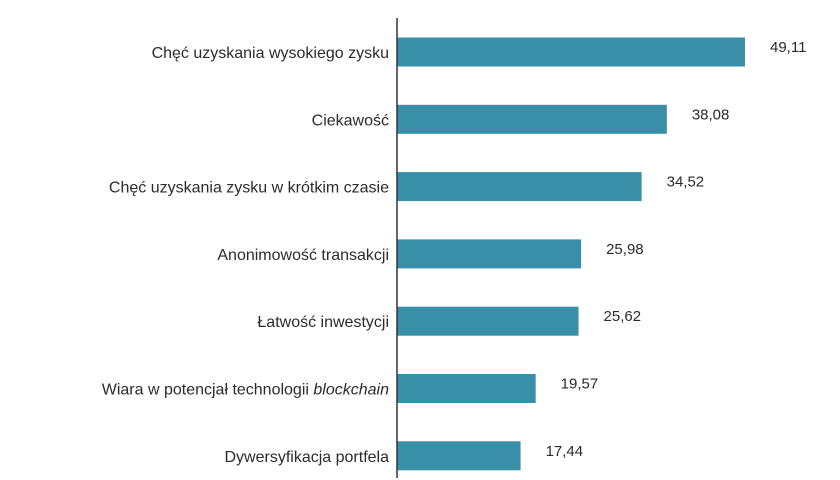 This screenshot has width=840, height=480. I want to click on category-label: Łatwość inwestycji, so click(323, 322).